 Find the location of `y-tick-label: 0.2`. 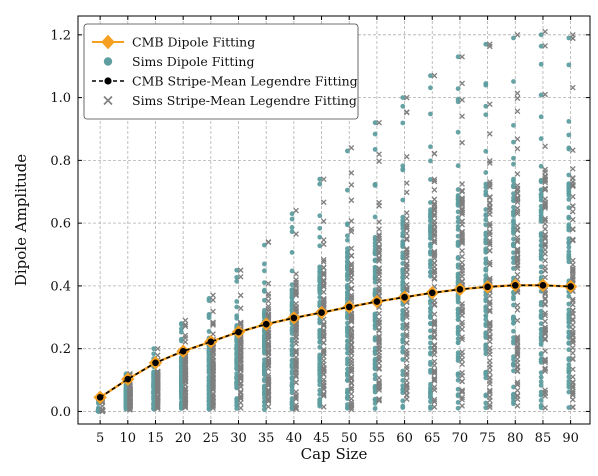

y-tick-label: 0.2 is located at coordinates (60, 349).